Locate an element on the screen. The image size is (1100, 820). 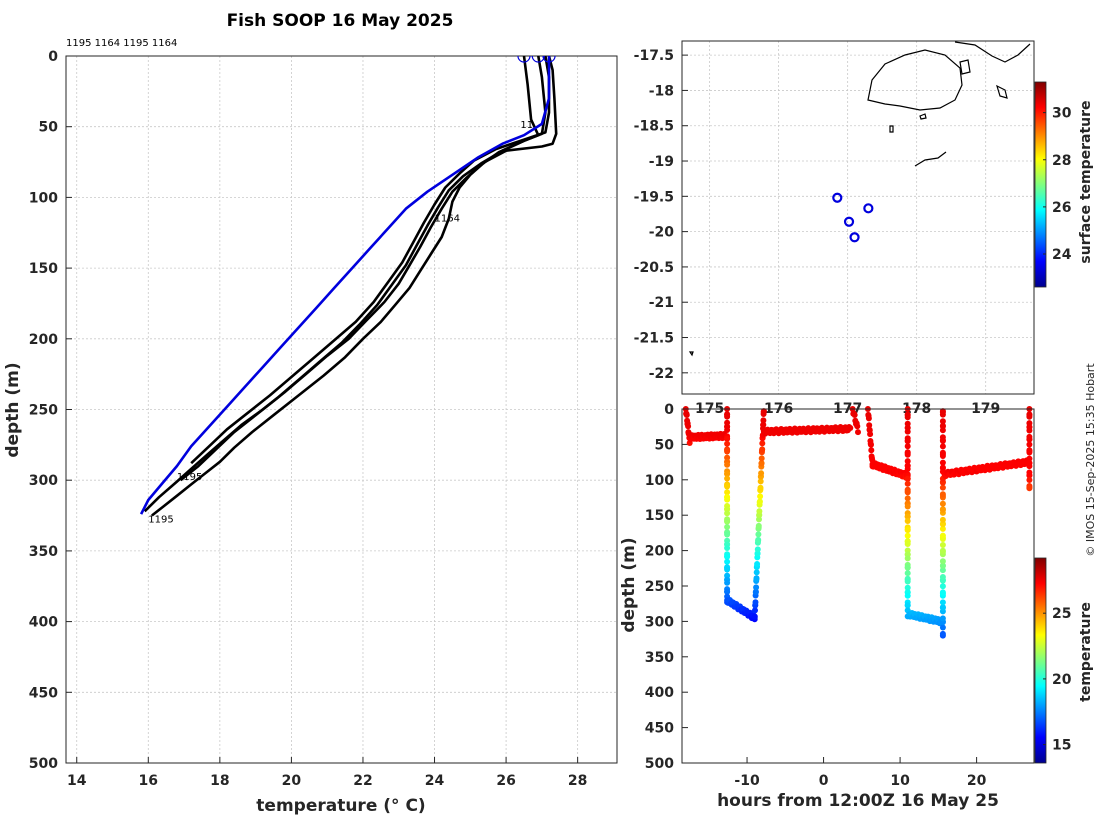
surface-marker is located at coordinates (524, 59).